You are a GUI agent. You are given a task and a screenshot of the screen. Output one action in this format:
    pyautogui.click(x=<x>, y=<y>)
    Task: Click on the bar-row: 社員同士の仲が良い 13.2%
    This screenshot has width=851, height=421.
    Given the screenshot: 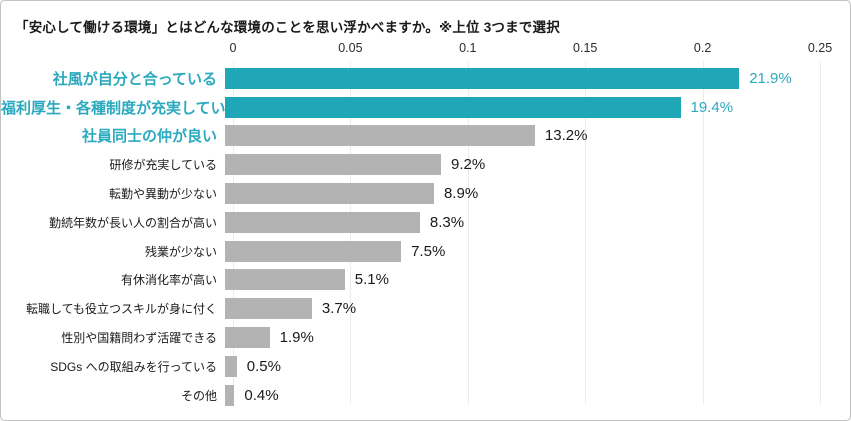 What is the action you would take?
    pyautogui.click(x=425, y=136)
    